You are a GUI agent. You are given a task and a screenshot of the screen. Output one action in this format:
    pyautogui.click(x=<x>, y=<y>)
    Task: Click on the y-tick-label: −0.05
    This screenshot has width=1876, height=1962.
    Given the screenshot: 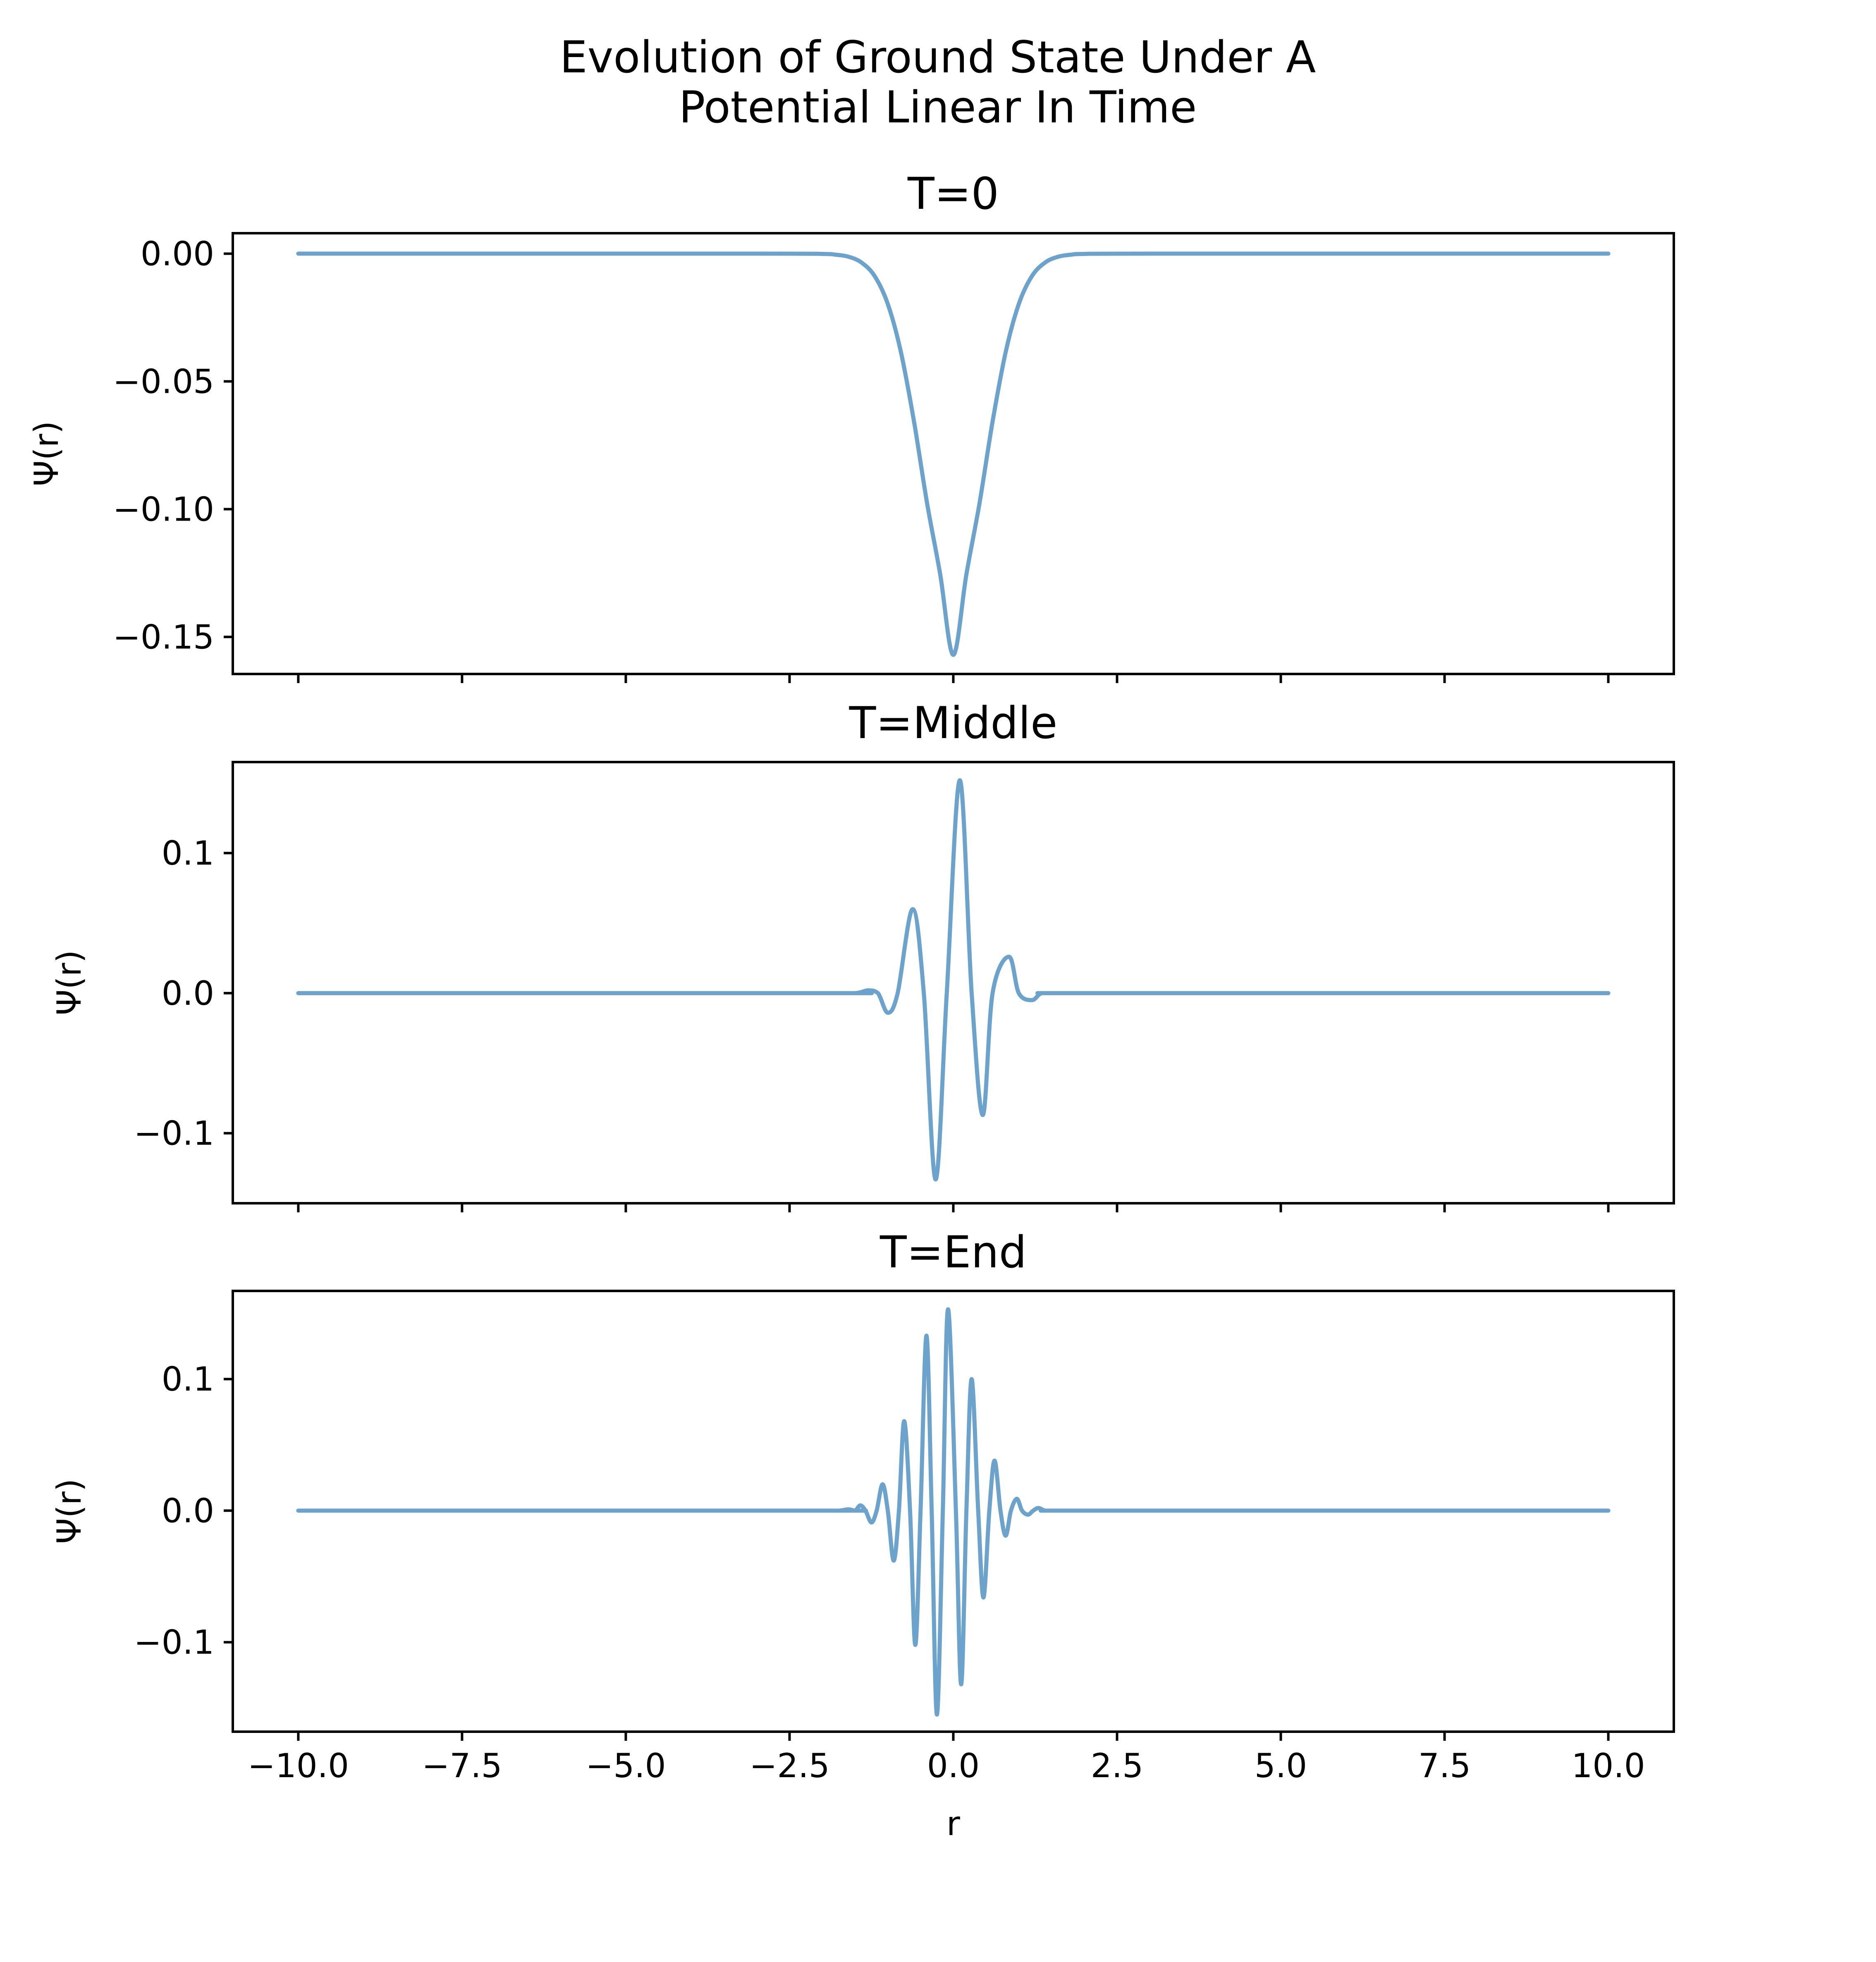 What is the action you would take?
    pyautogui.click(x=164, y=381)
    